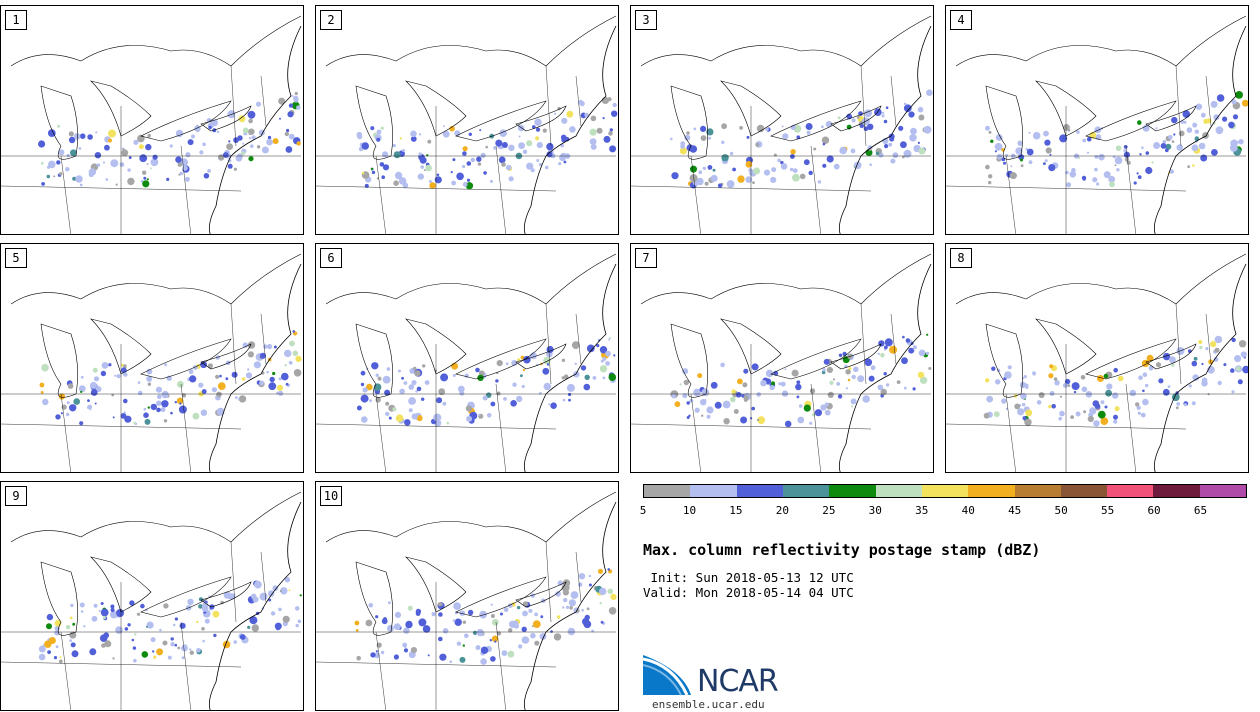 The height and width of the screenshot is (712, 1260). I want to click on colorbar-tick-label: 30, so click(875, 510).